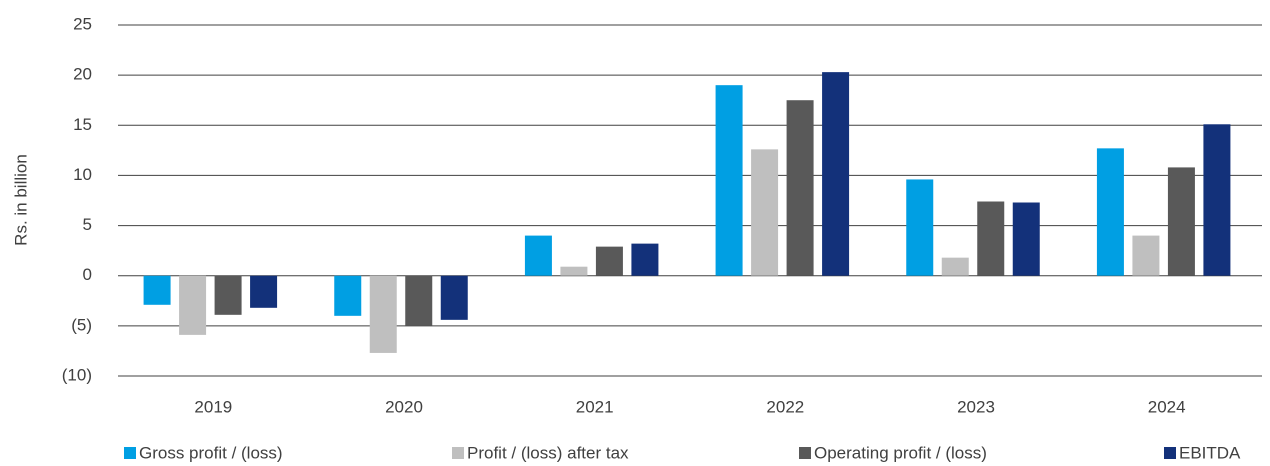 The image size is (1270, 466). What do you see at coordinates (82, 174) in the screenshot?
I see `y-tick-label: 10` at bounding box center [82, 174].